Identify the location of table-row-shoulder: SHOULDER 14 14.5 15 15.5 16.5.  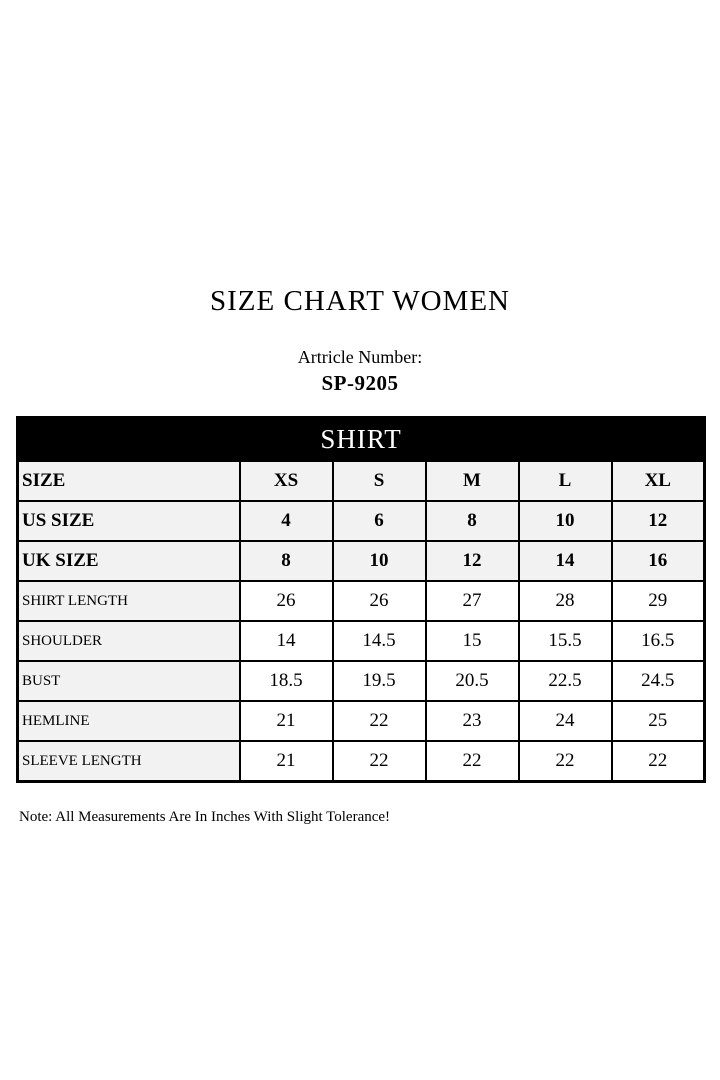
(361, 641).